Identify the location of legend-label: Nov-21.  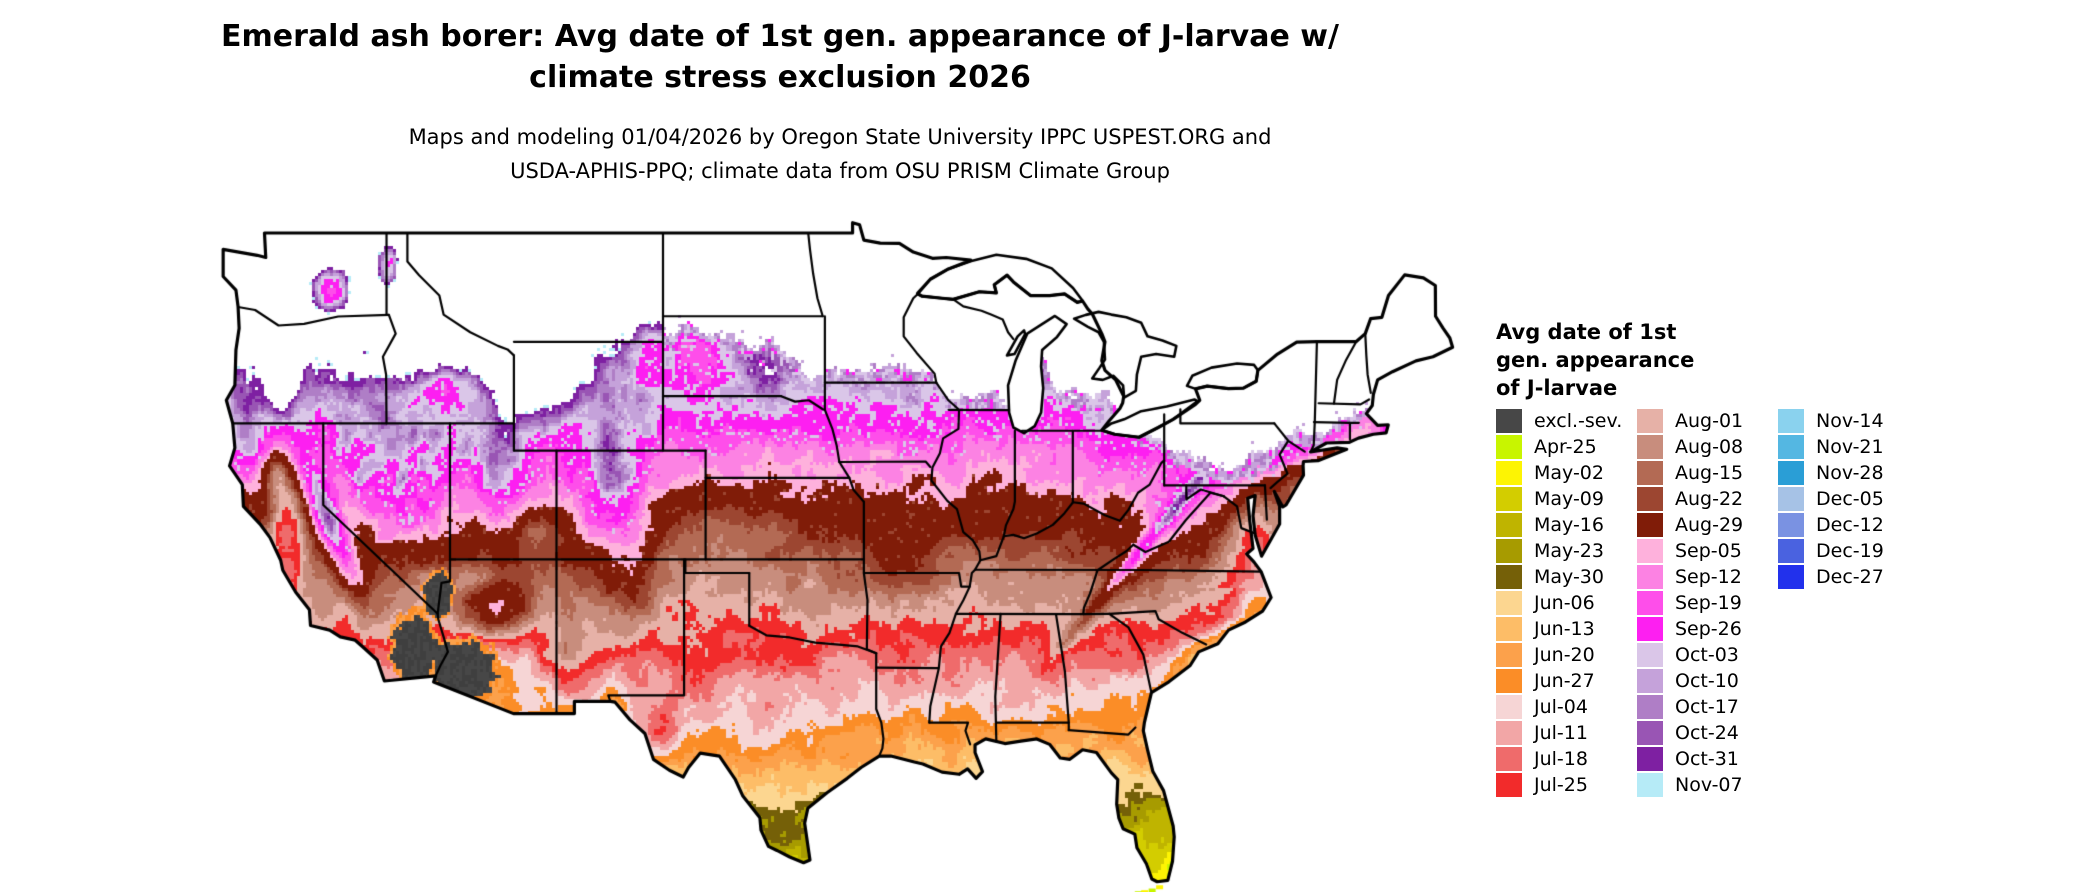
(1850, 447).